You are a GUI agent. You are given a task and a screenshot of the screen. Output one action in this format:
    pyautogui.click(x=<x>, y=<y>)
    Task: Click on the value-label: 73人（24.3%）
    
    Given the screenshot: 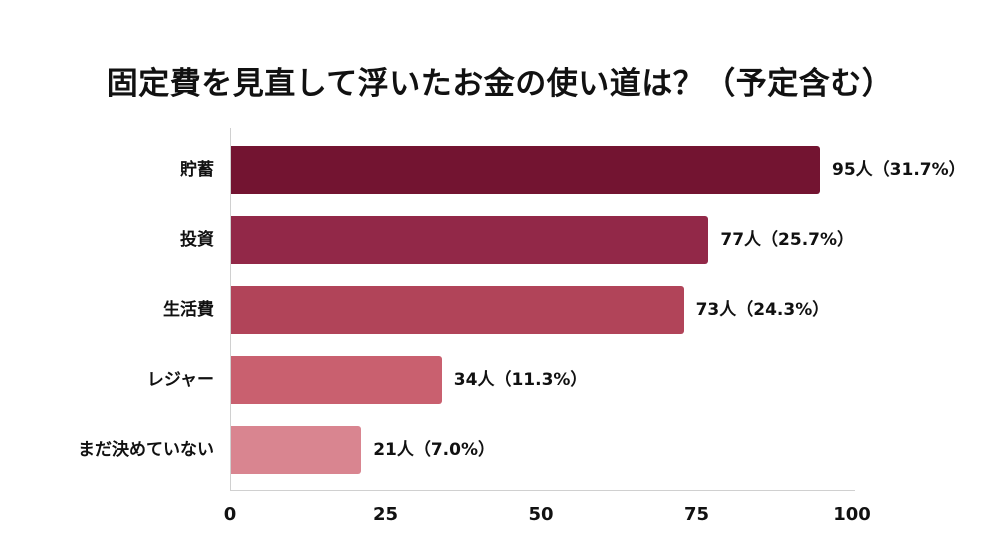 What is the action you would take?
    pyautogui.click(x=762, y=310)
    